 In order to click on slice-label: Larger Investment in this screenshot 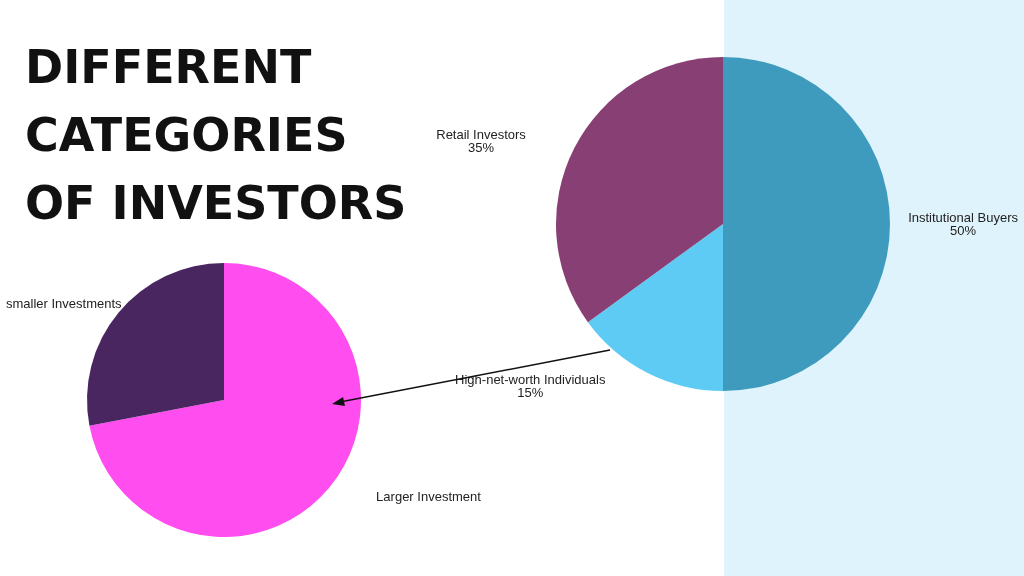, I will do `click(429, 497)`.